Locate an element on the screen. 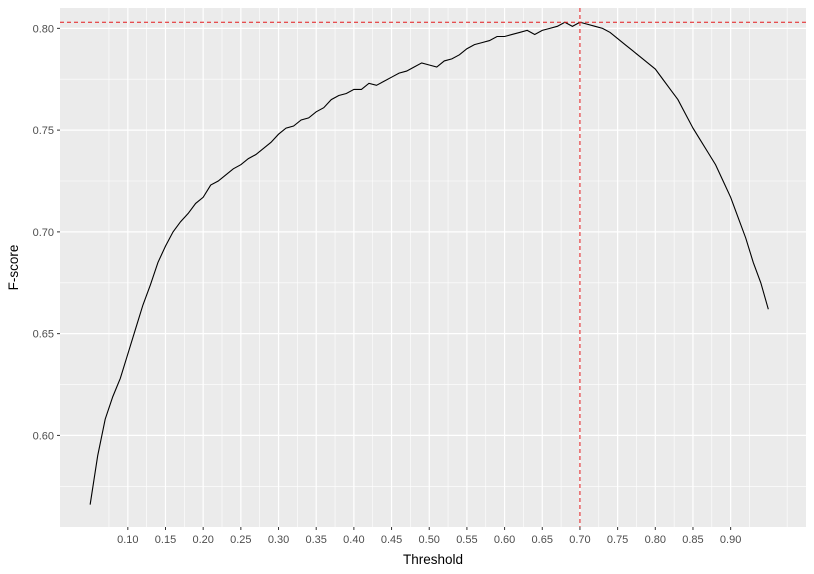 This screenshot has width=814, height=574. y-tick-label: 0.80 is located at coordinates (43, 29).